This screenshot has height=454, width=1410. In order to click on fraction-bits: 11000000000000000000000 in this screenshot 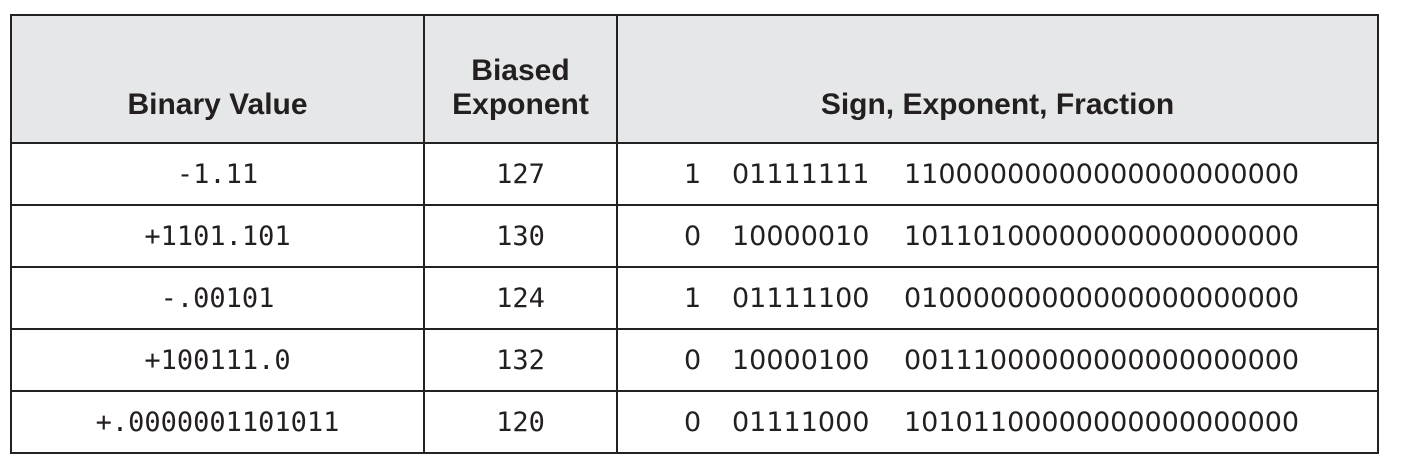, I will do `click(1102, 174)`.